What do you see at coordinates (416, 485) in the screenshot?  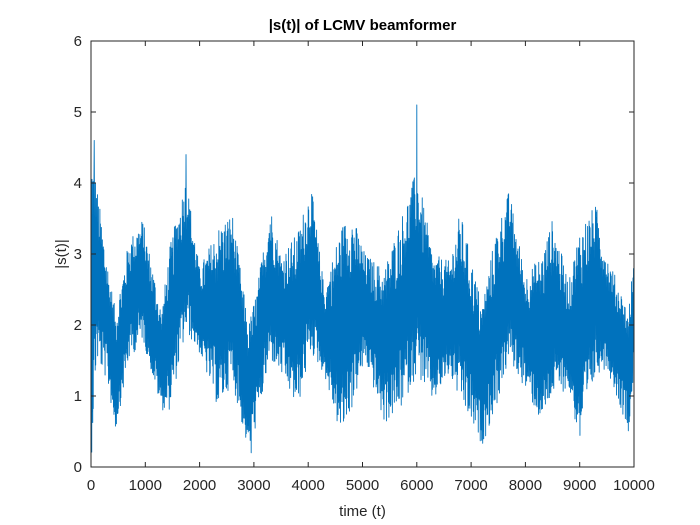 I see `x-tick-label: 6000` at bounding box center [416, 485].